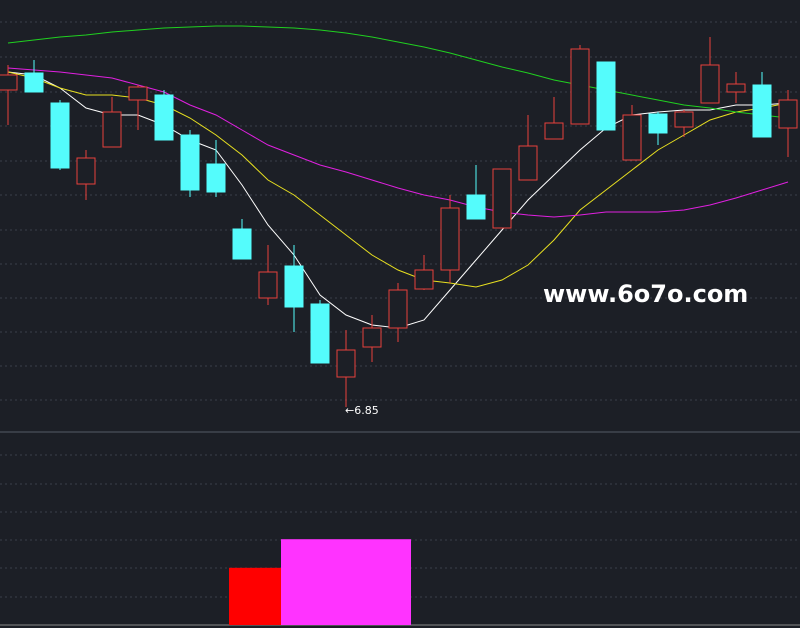 The image size is (800, 628). What do you see at coordinates (645, 294) in the screenshot?
I see `watermark: www.6o7o.com` at bounding box center [645, 294].